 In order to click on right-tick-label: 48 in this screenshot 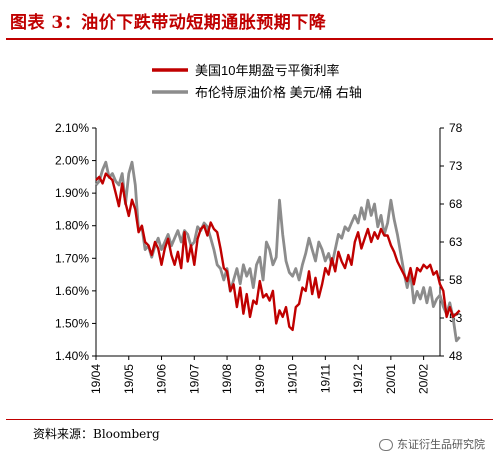, I will do `click(456, 356)`.